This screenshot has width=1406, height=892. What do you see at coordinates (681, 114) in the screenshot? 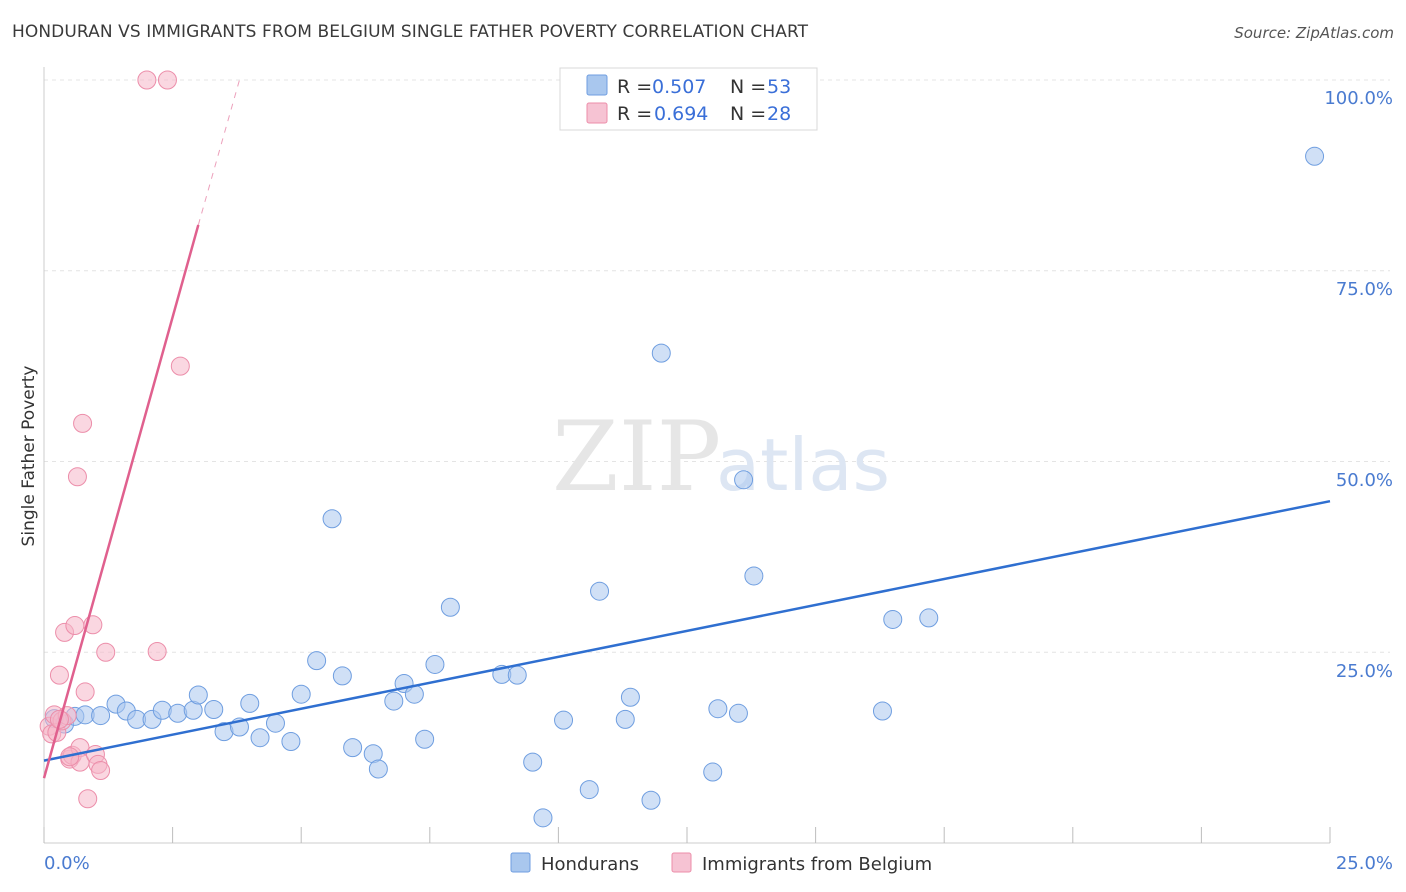
I see `legend-r-value-belgium: 0.694` at bounding box center [681, 114].